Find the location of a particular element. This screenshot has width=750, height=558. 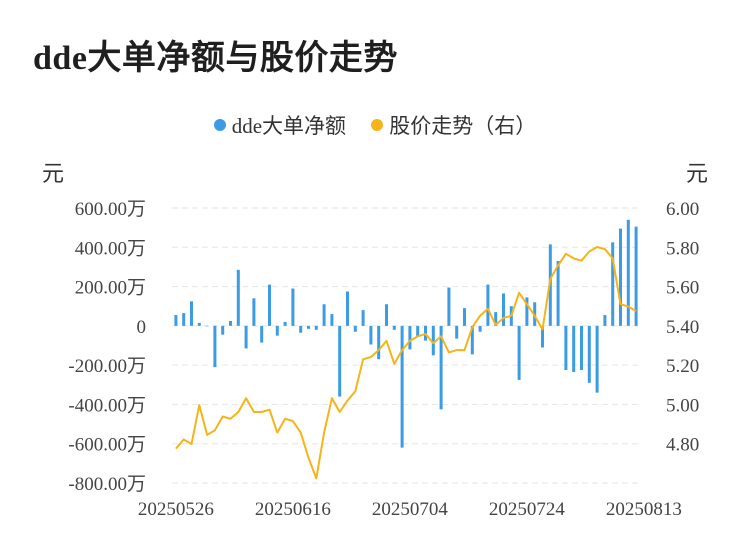

x-tick-label: 20250526 is located at coordinates (176, 509).